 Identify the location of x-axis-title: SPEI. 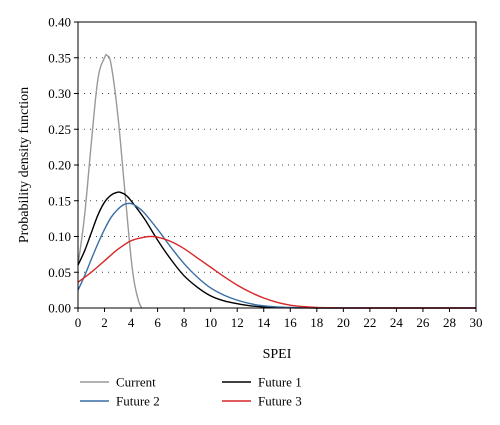
(277, 354).